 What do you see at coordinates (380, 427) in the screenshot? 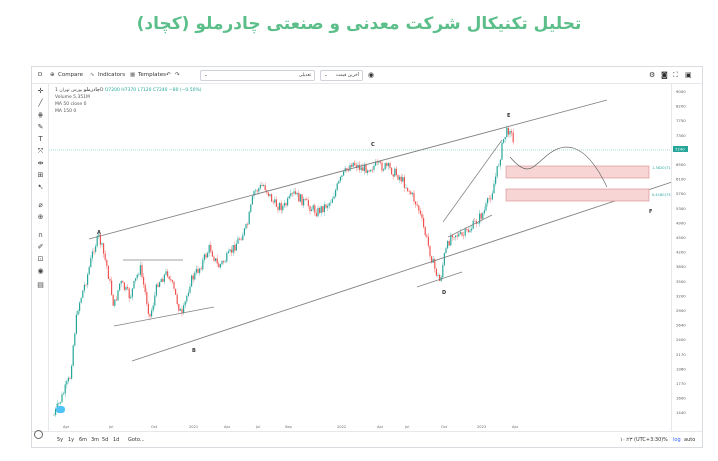
I see `time-tick-label: Apr` at bounding box center [380, 427].